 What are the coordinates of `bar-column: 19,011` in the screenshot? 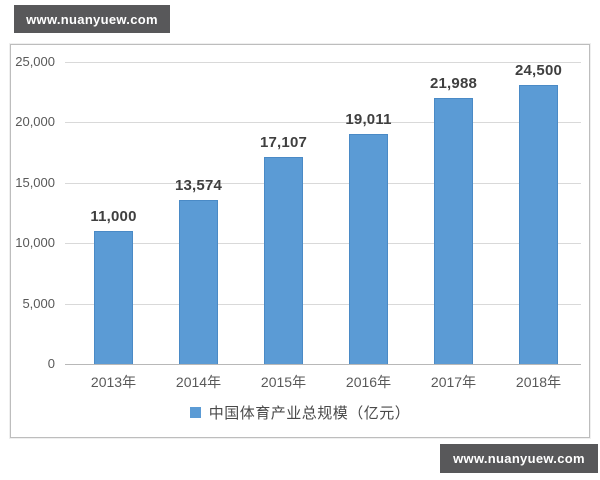 It's located at (368, 213).